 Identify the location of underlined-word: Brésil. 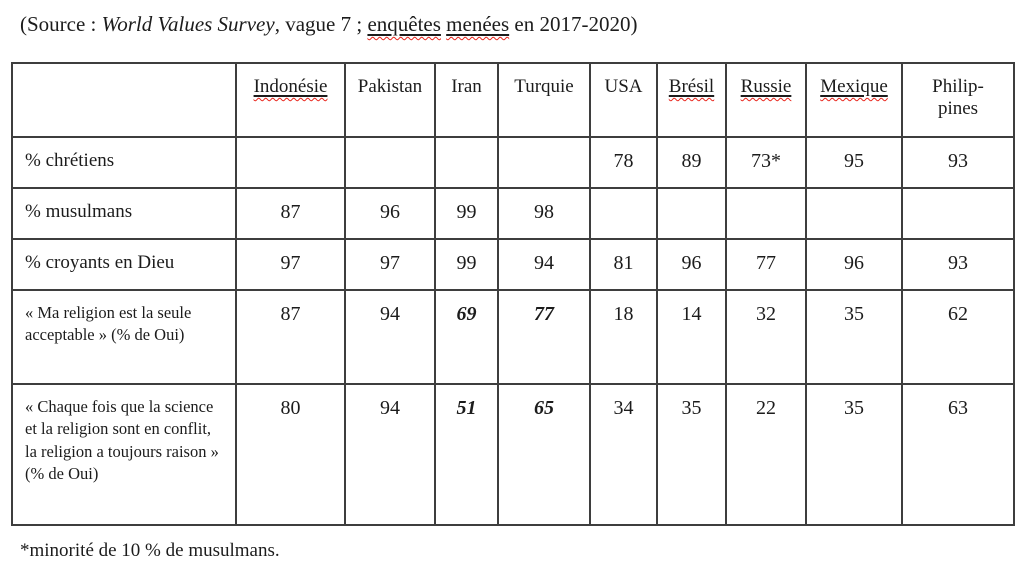
(691, 86).